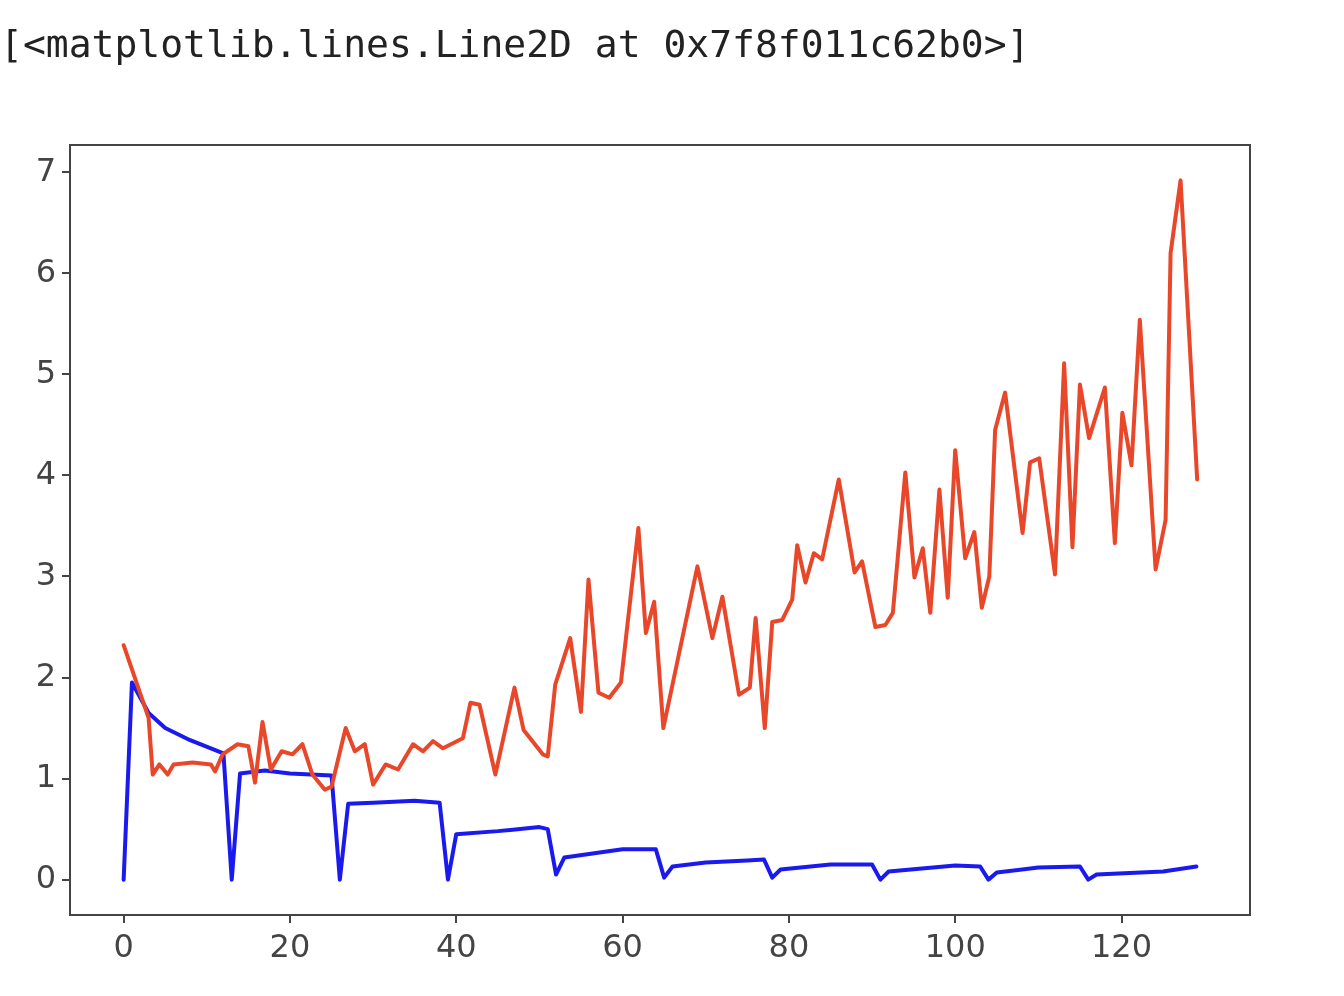 The height and width of the screenshot is (996, 1344). I want to click on y-tick-label: 3, so click(45, 573).